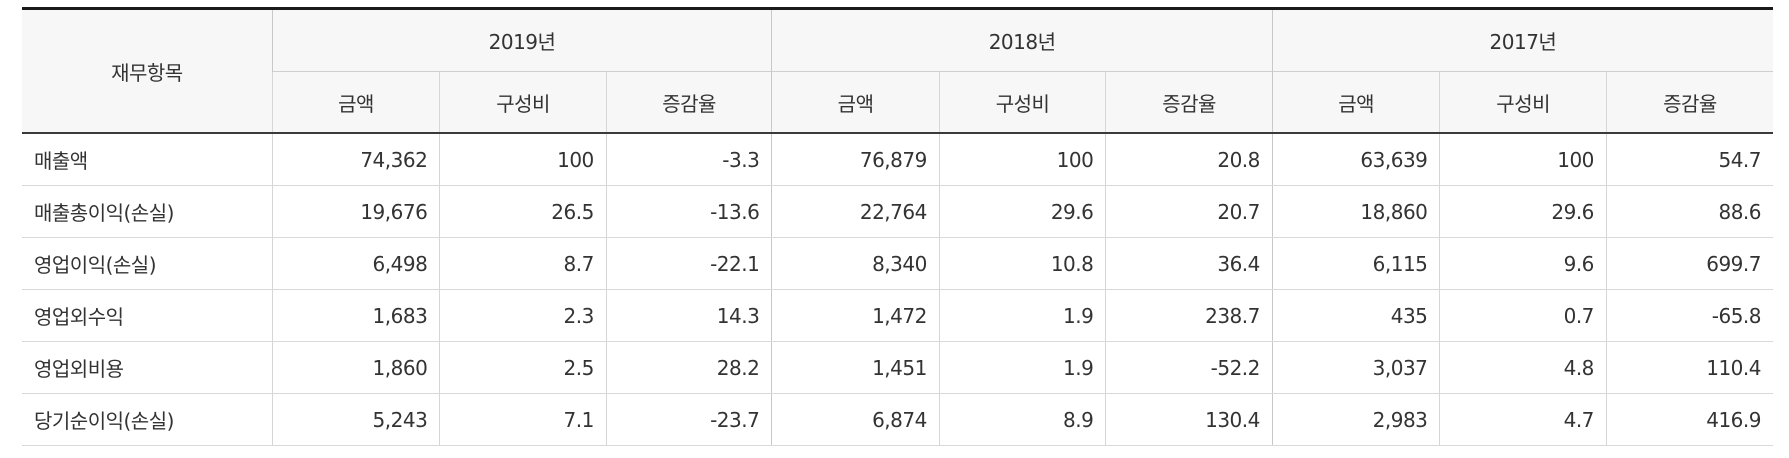 This screenshot has height=458, width=1789. What do you see at coordinates (523, 419) in the screenshot?
I see `cell-ratio: 7.1` at bounding box center [523, 419].